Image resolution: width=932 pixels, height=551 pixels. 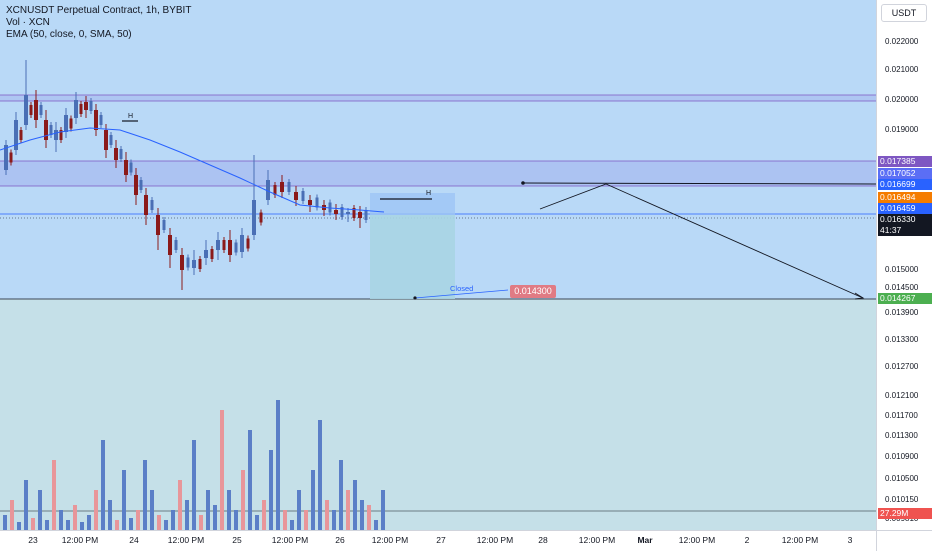 What do you see at coordinates (902, 499) in the screenshot?
I see `price-tick-label: 0.010150` at bounding box center [902, 499].